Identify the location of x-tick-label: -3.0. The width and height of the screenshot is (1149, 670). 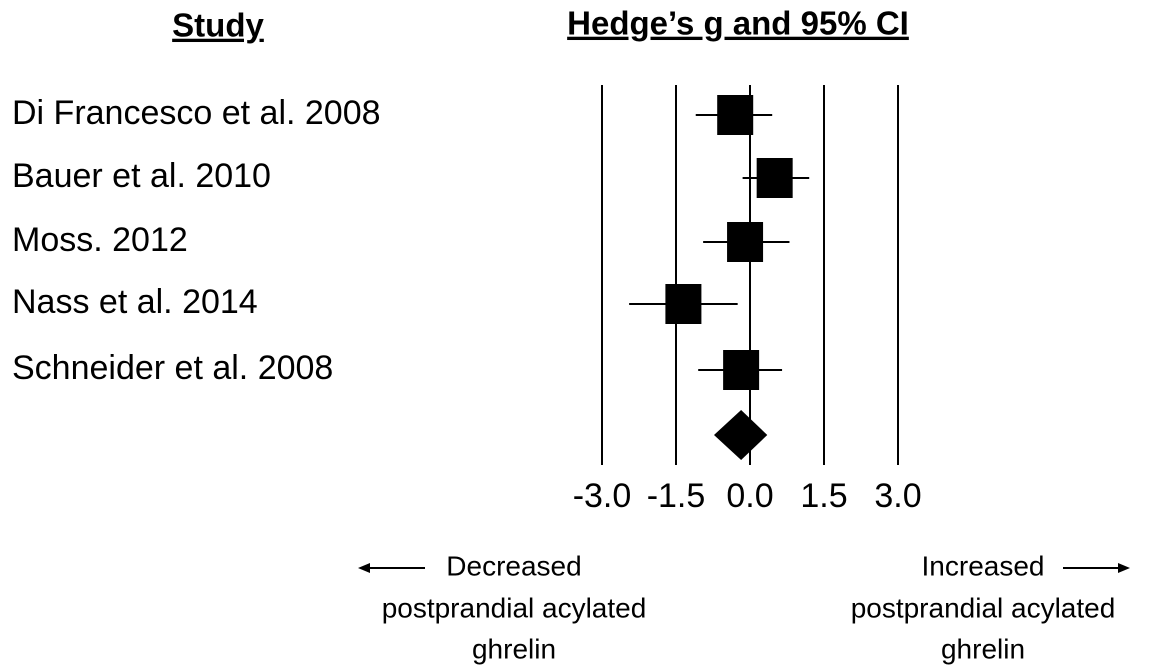
(602, 496).